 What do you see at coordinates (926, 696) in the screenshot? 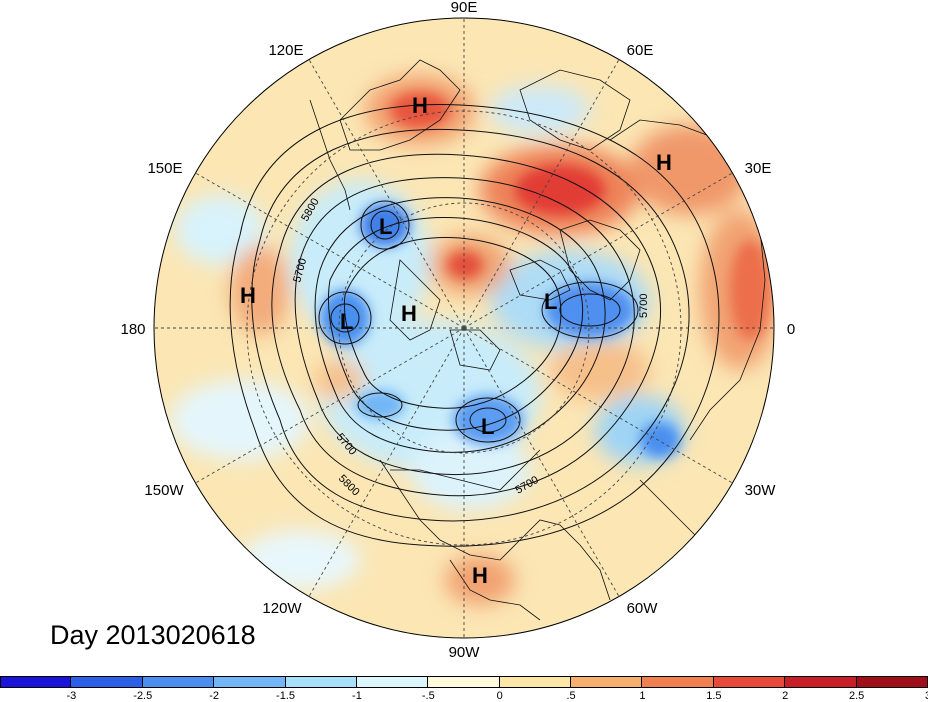
I see `colorbar-tick-label: 3` at bounding box center [926, 696].